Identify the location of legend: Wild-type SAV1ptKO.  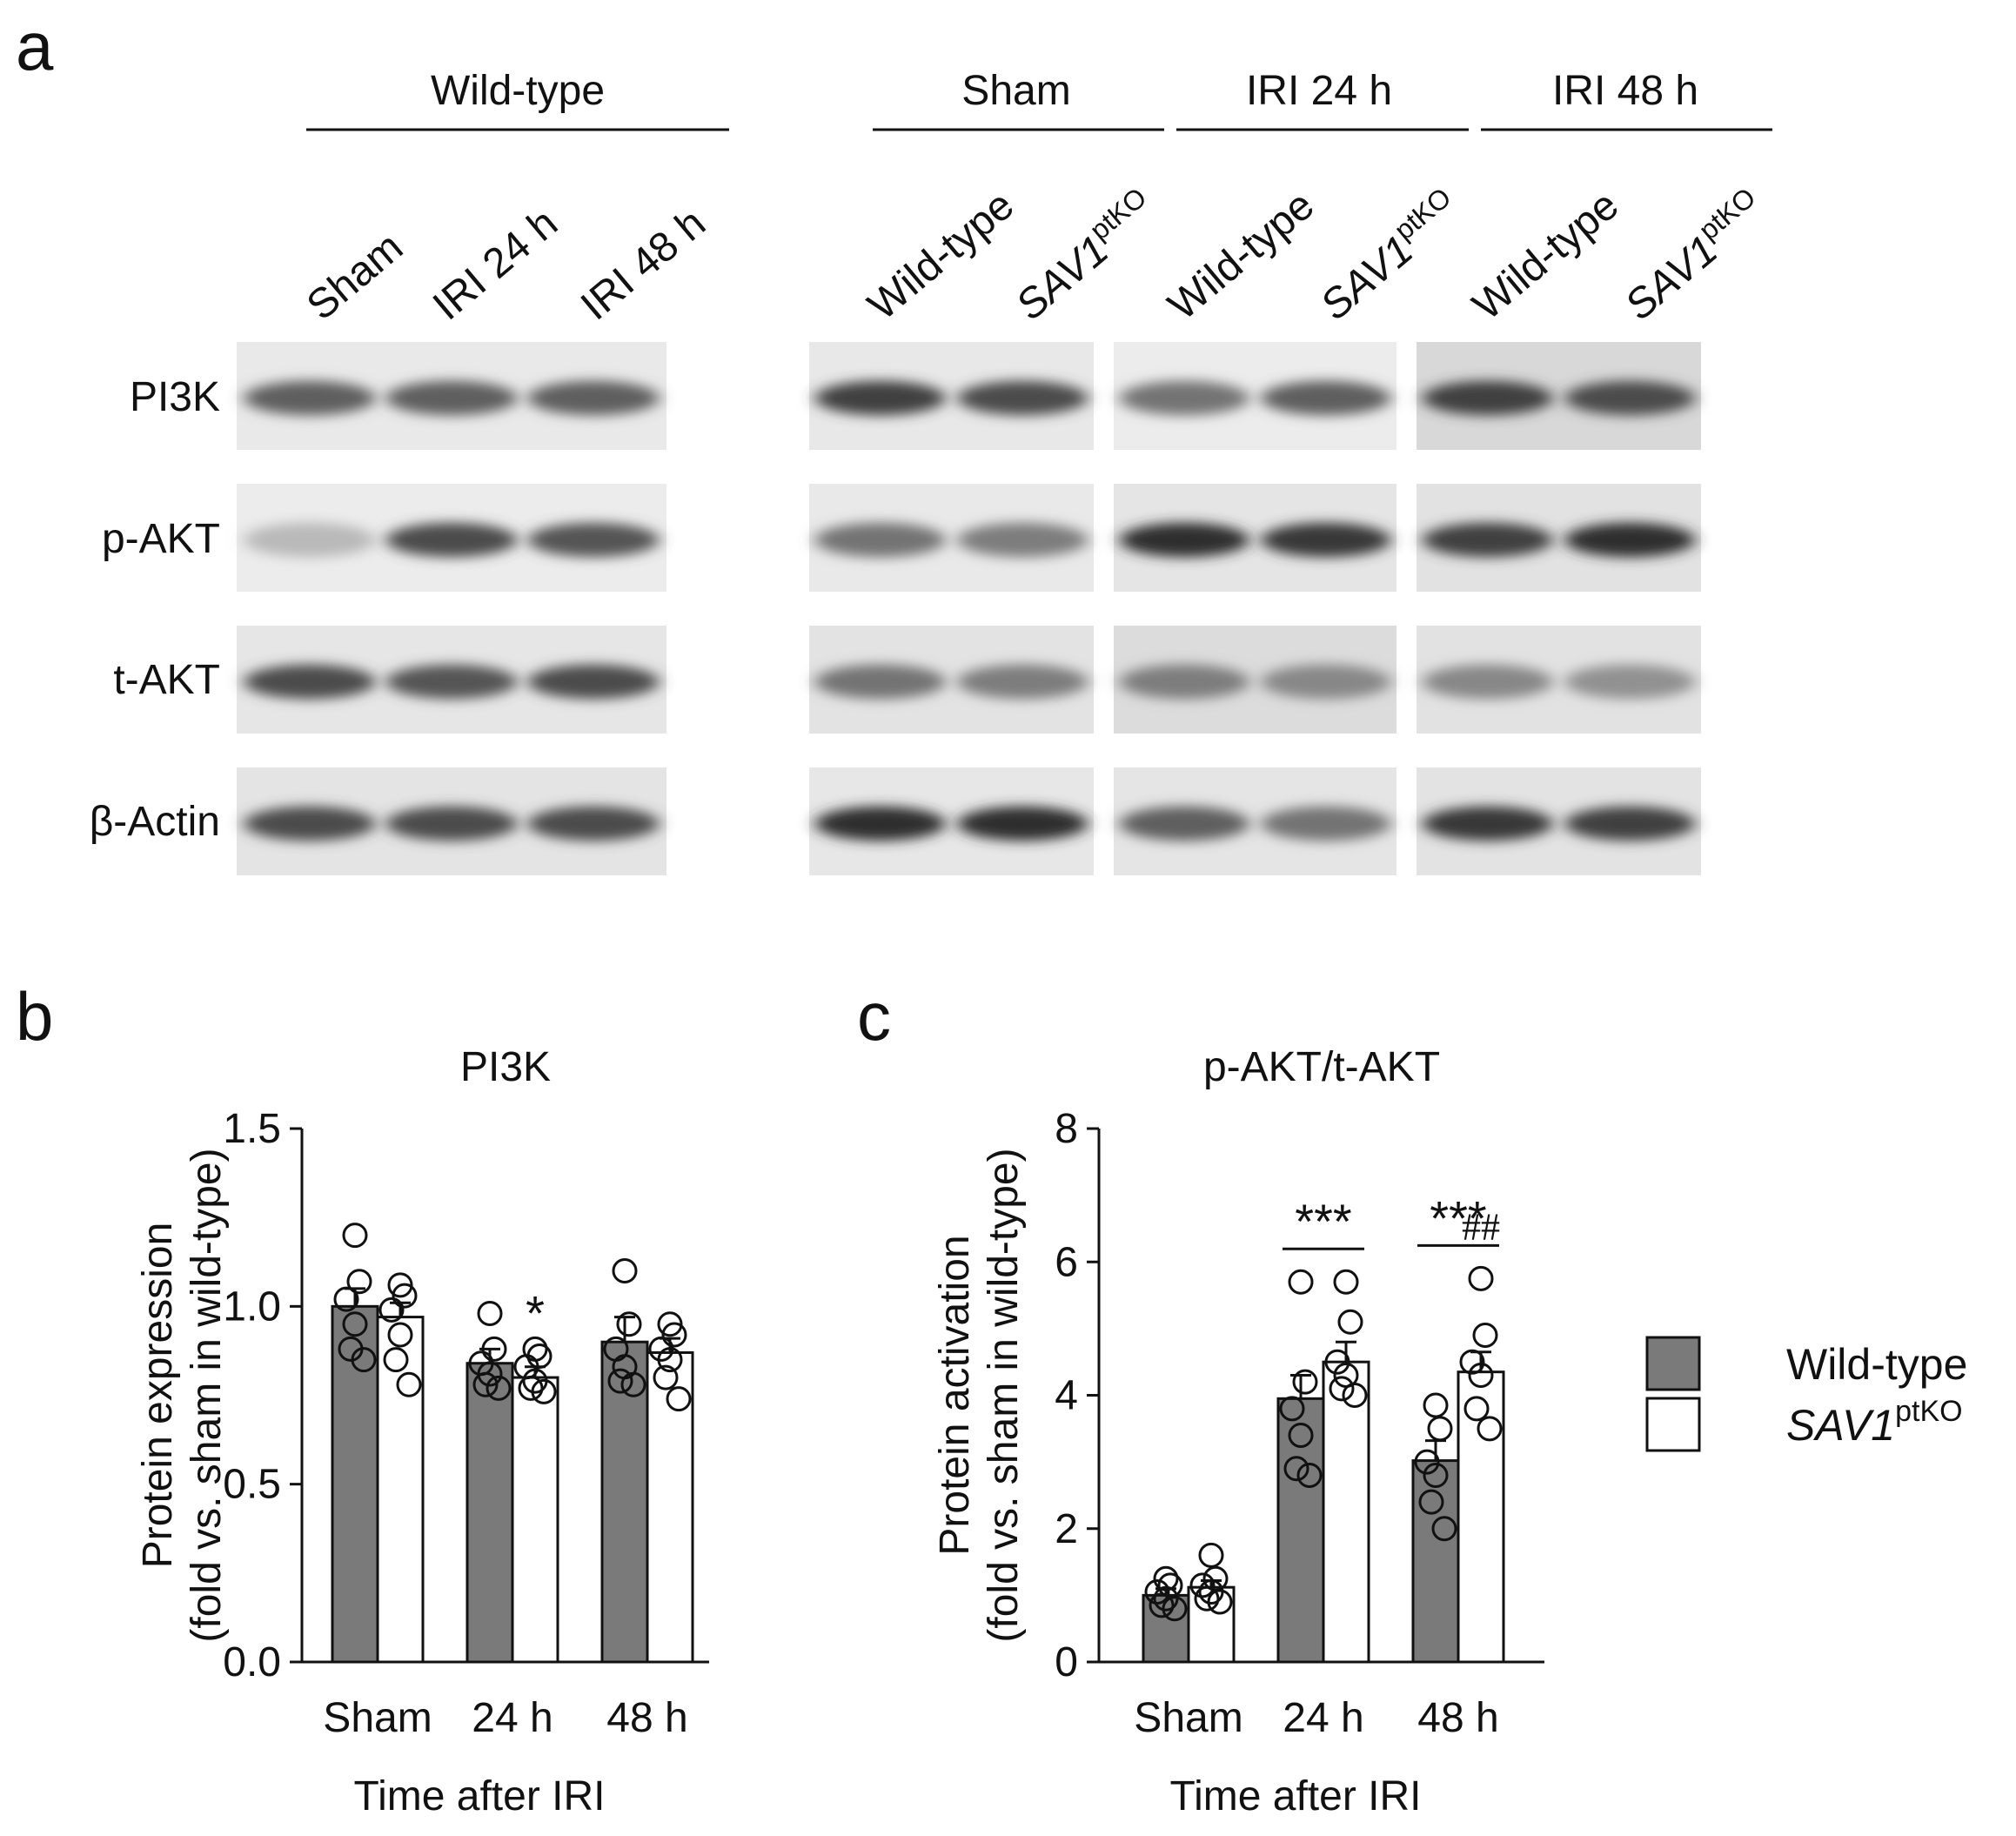
(1806, 1394).